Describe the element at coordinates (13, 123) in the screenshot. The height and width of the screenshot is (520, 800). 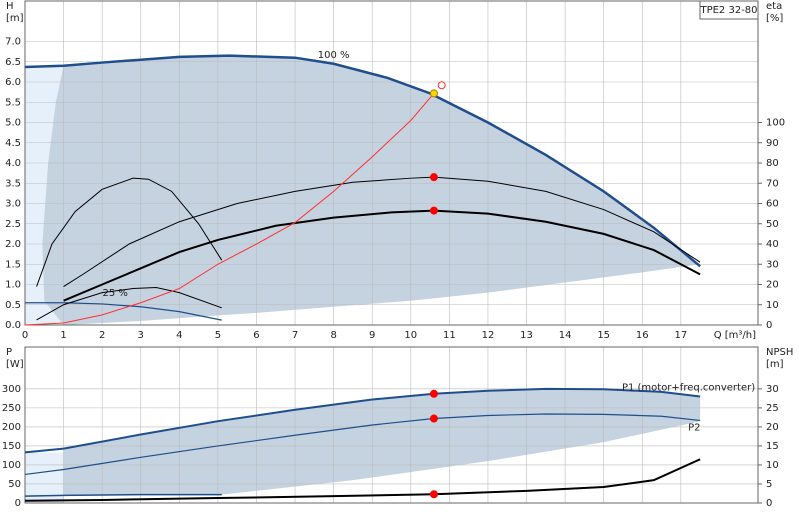
I see `y-tick-label: 5.0` at that location.